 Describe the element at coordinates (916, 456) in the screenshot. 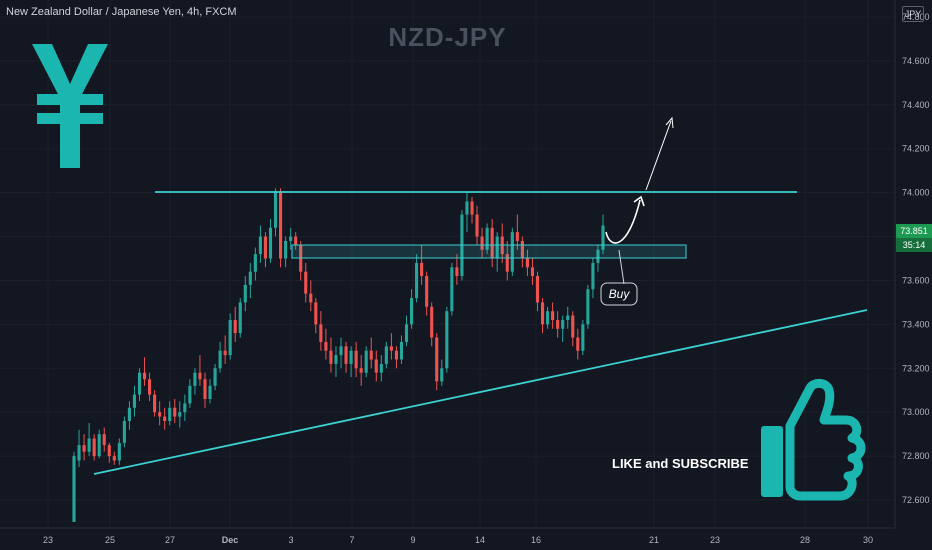

I see `y-tick-label: 72.800` at that location.